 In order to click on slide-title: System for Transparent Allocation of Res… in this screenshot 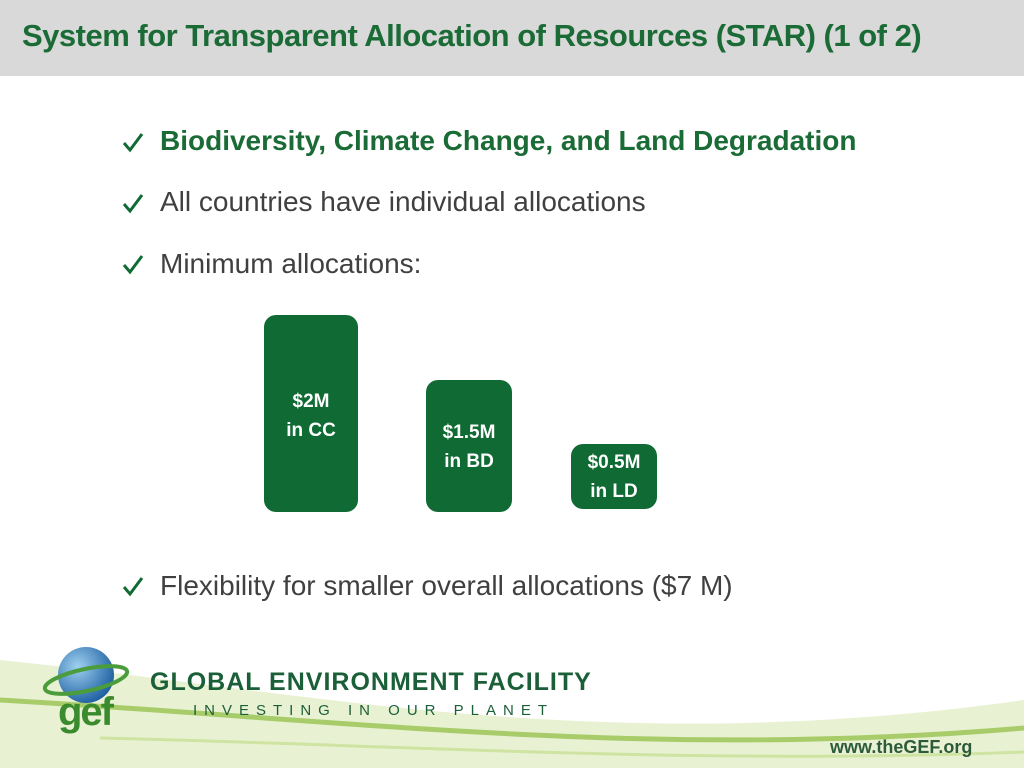, I will do `click(472, 35)`.